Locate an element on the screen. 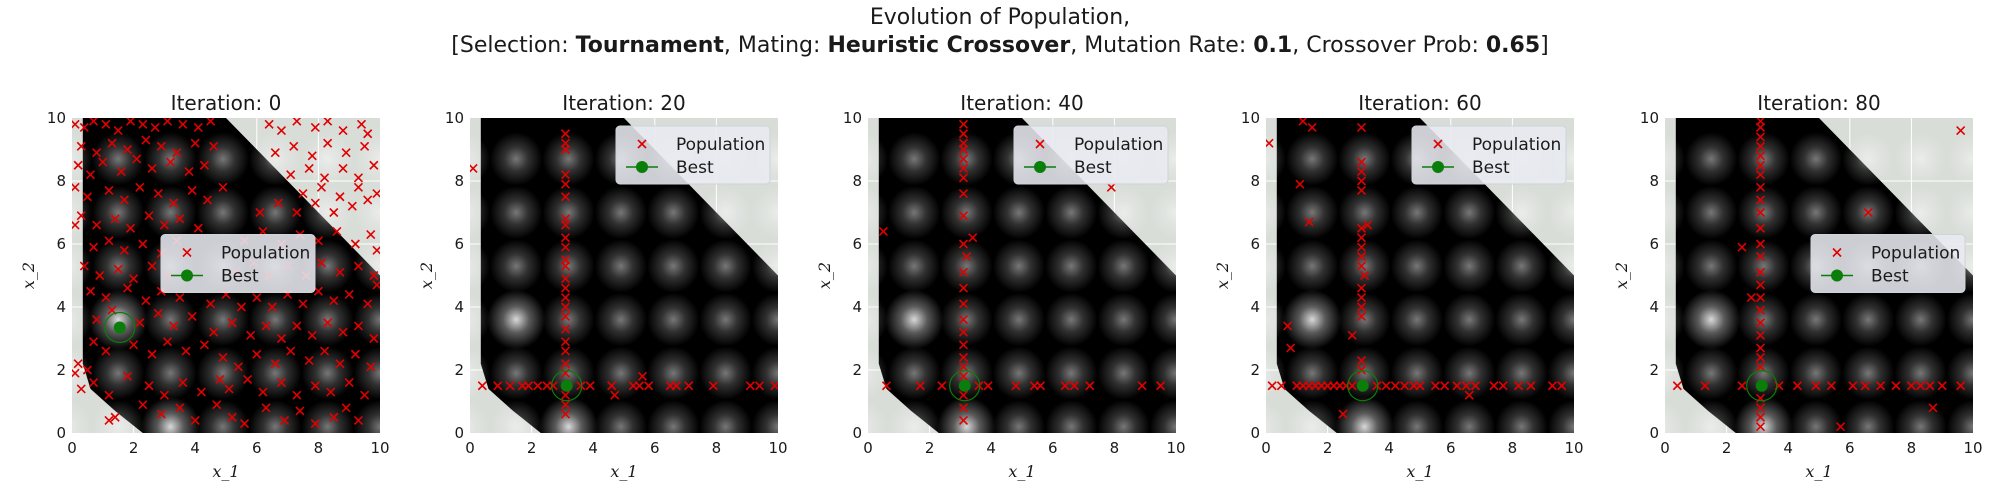  mutation-label: Mutation Rate: is located at coordinates (1165, 45).